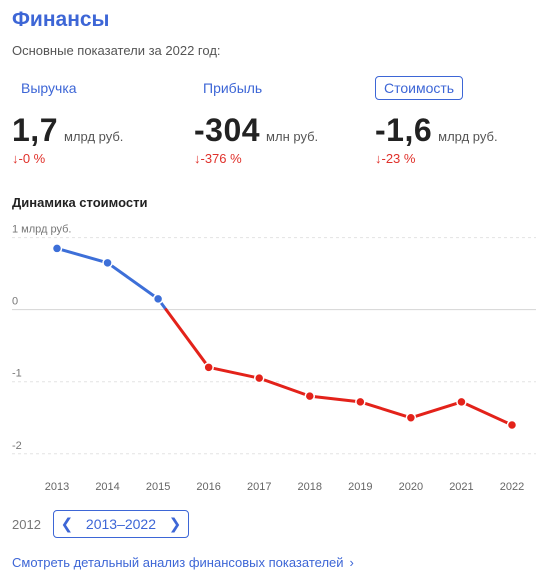  Describe the element at coordinates (512, 487) in the screenshot. I see `x-tick-label: 2022` at that location.